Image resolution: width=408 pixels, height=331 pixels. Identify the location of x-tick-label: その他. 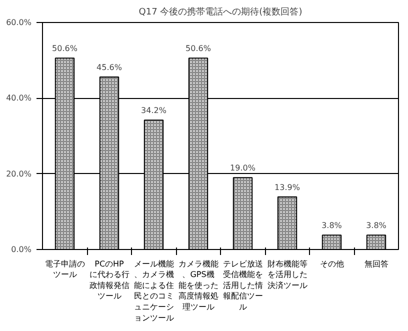
(332, 263).